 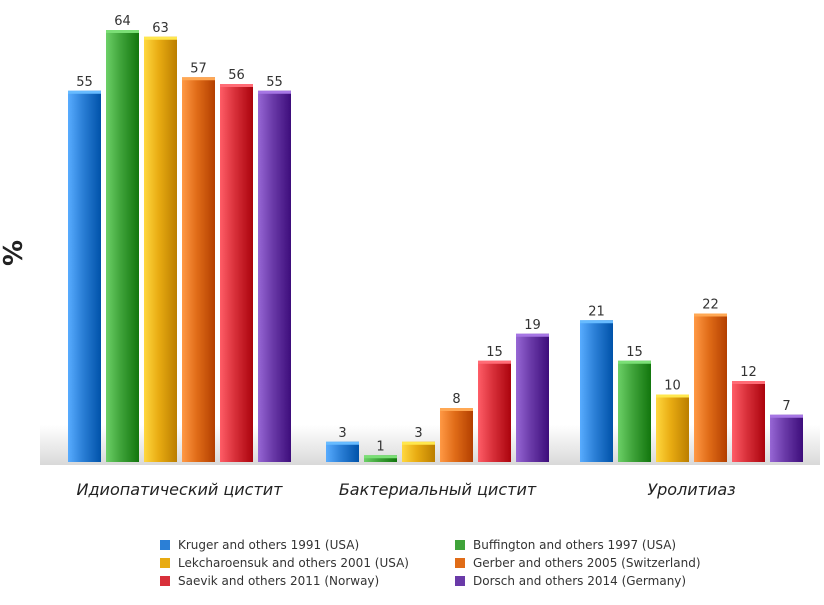 I want to click on legend-label: Dorsch and others 2014 (Germany), so click(x=580, y=581).